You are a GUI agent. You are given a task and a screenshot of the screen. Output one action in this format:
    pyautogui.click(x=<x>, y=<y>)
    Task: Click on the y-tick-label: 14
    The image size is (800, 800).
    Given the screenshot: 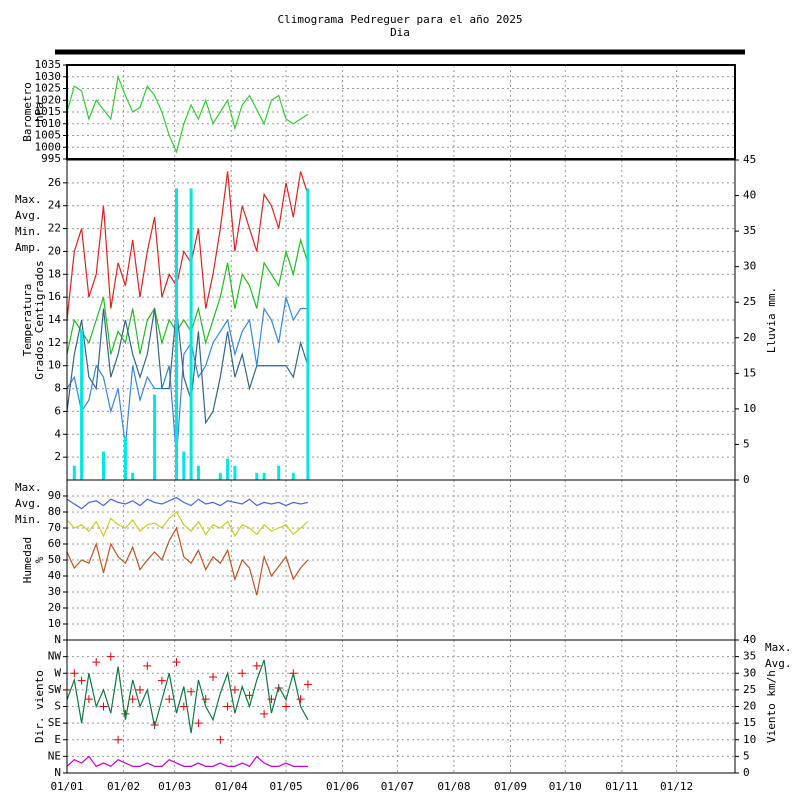 What is the action you would take?
    pyautogui.click(x=55, y=319)
    